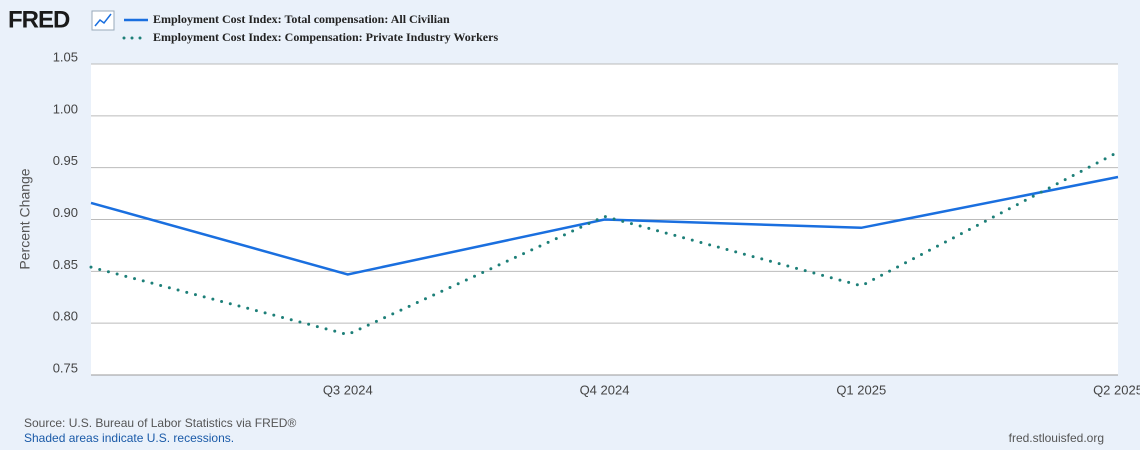 The image size is (1140, 450). I want to click on x-tick-label: Q3 2024, so click(348, 389).